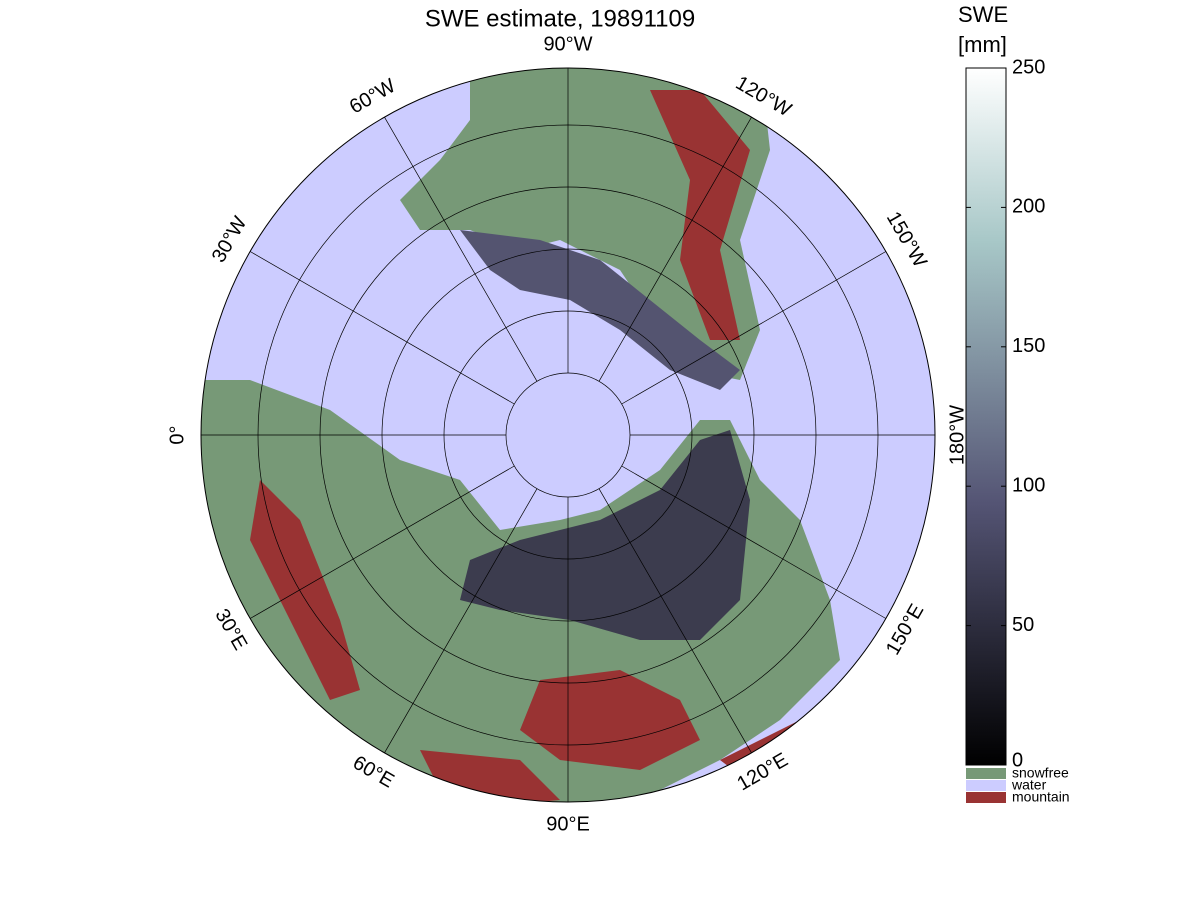  What do you see at coordinates (230, 629) in the screenshot?
I see `longitude-label: 30°E` at bounding box center [230, 629].